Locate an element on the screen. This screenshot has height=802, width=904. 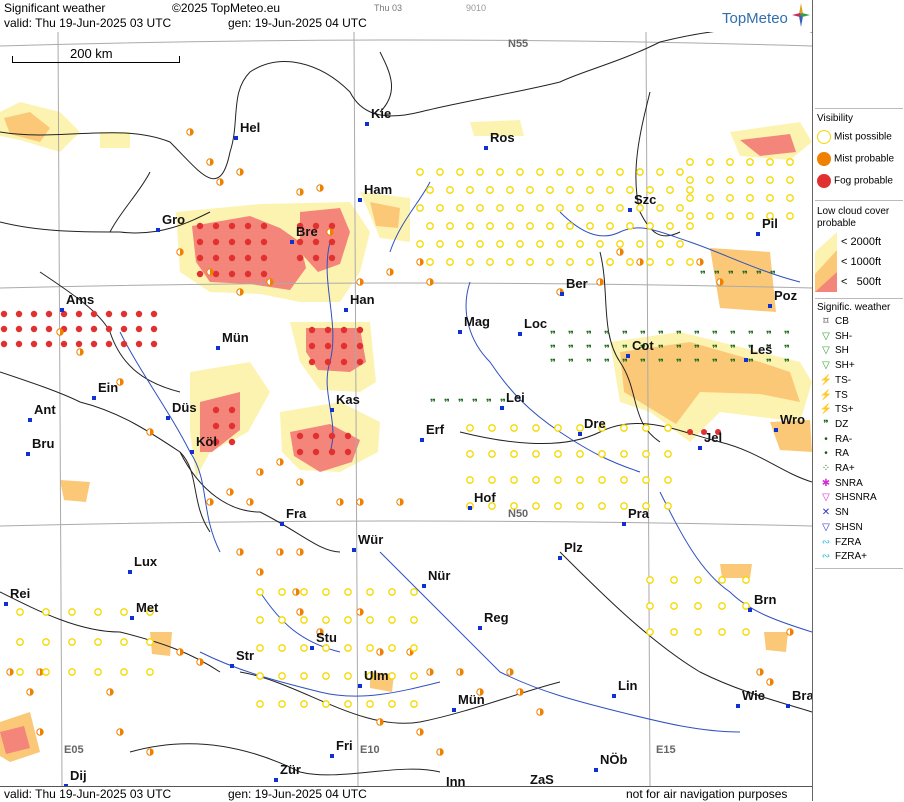
sigwx-legend-label: RA is located at coordinates (842, 454).